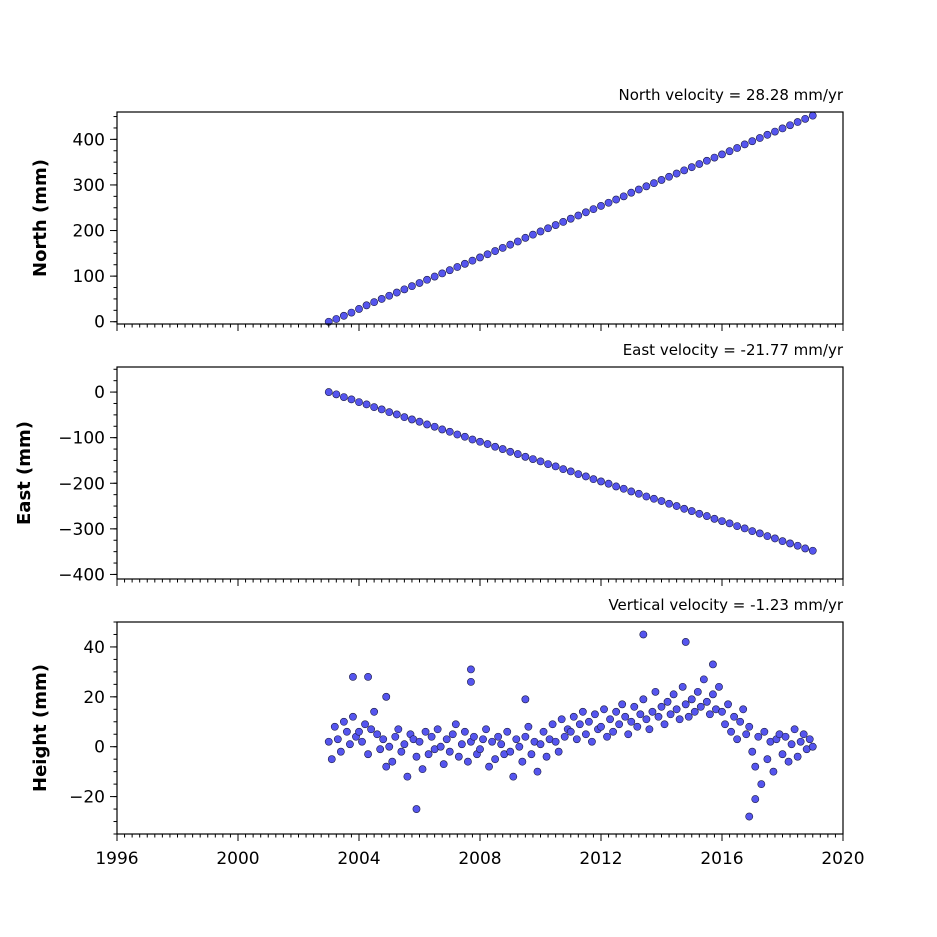 The height and width of the screenshot is (937, 937). I want to click on east-y-tick-label: 0, so click(99, 393).